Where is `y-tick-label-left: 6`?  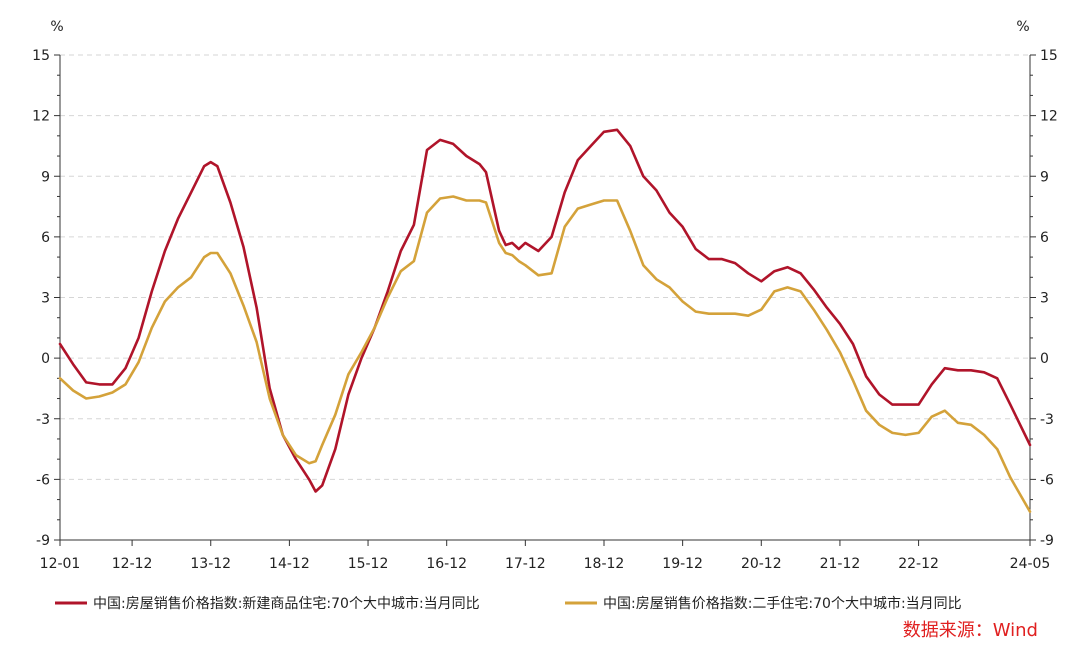
y-tick-label-left: 6 is located at coordinates (45, 238).